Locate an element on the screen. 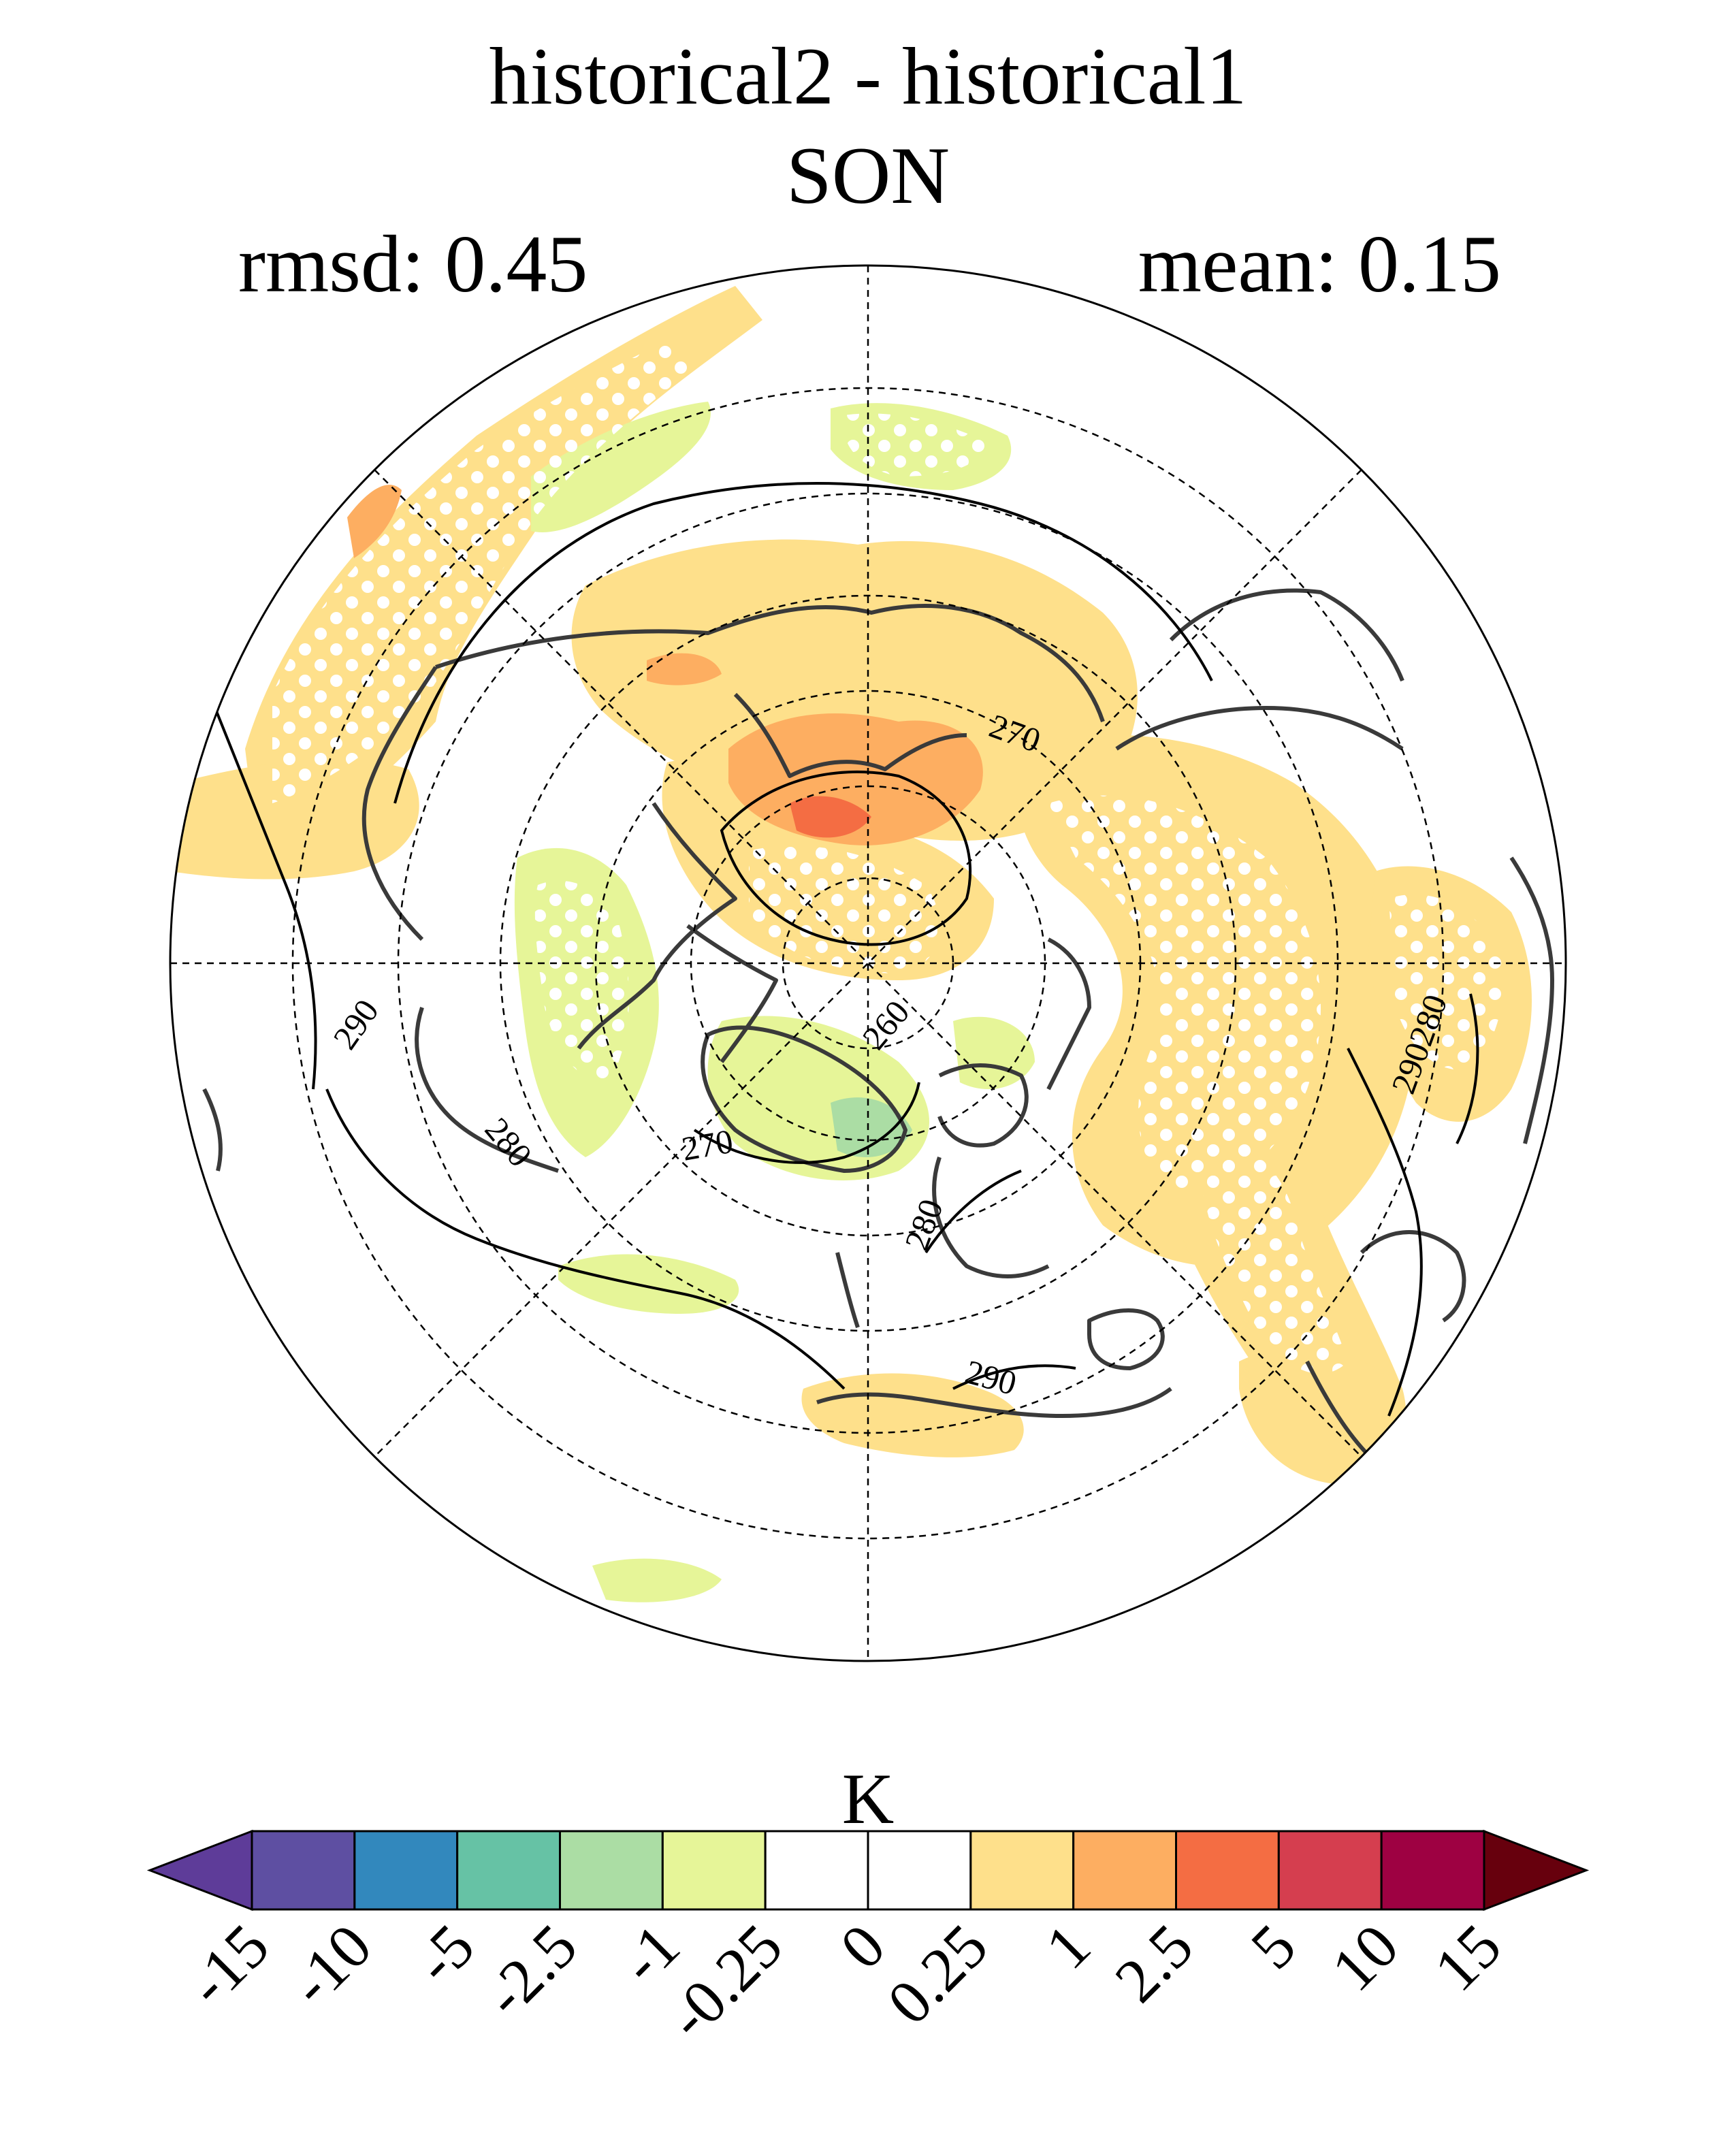  colorbar-tick-label: -0.25 is located at coordinates (725, 1981).